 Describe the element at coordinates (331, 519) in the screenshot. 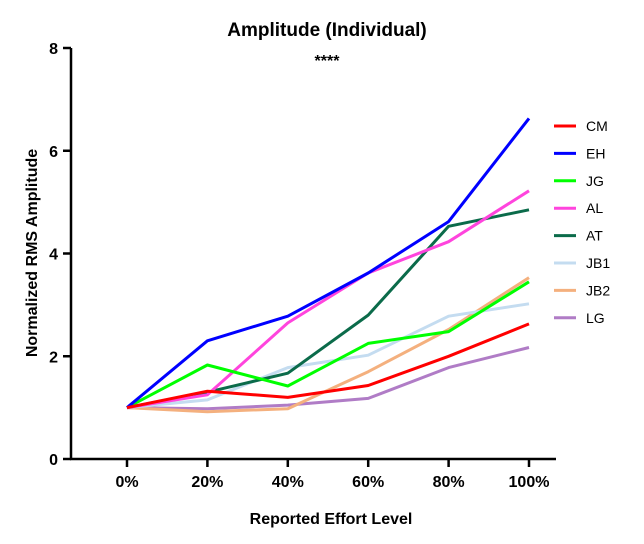

I see `x-axis-label: Reported Effort Level` at that location.